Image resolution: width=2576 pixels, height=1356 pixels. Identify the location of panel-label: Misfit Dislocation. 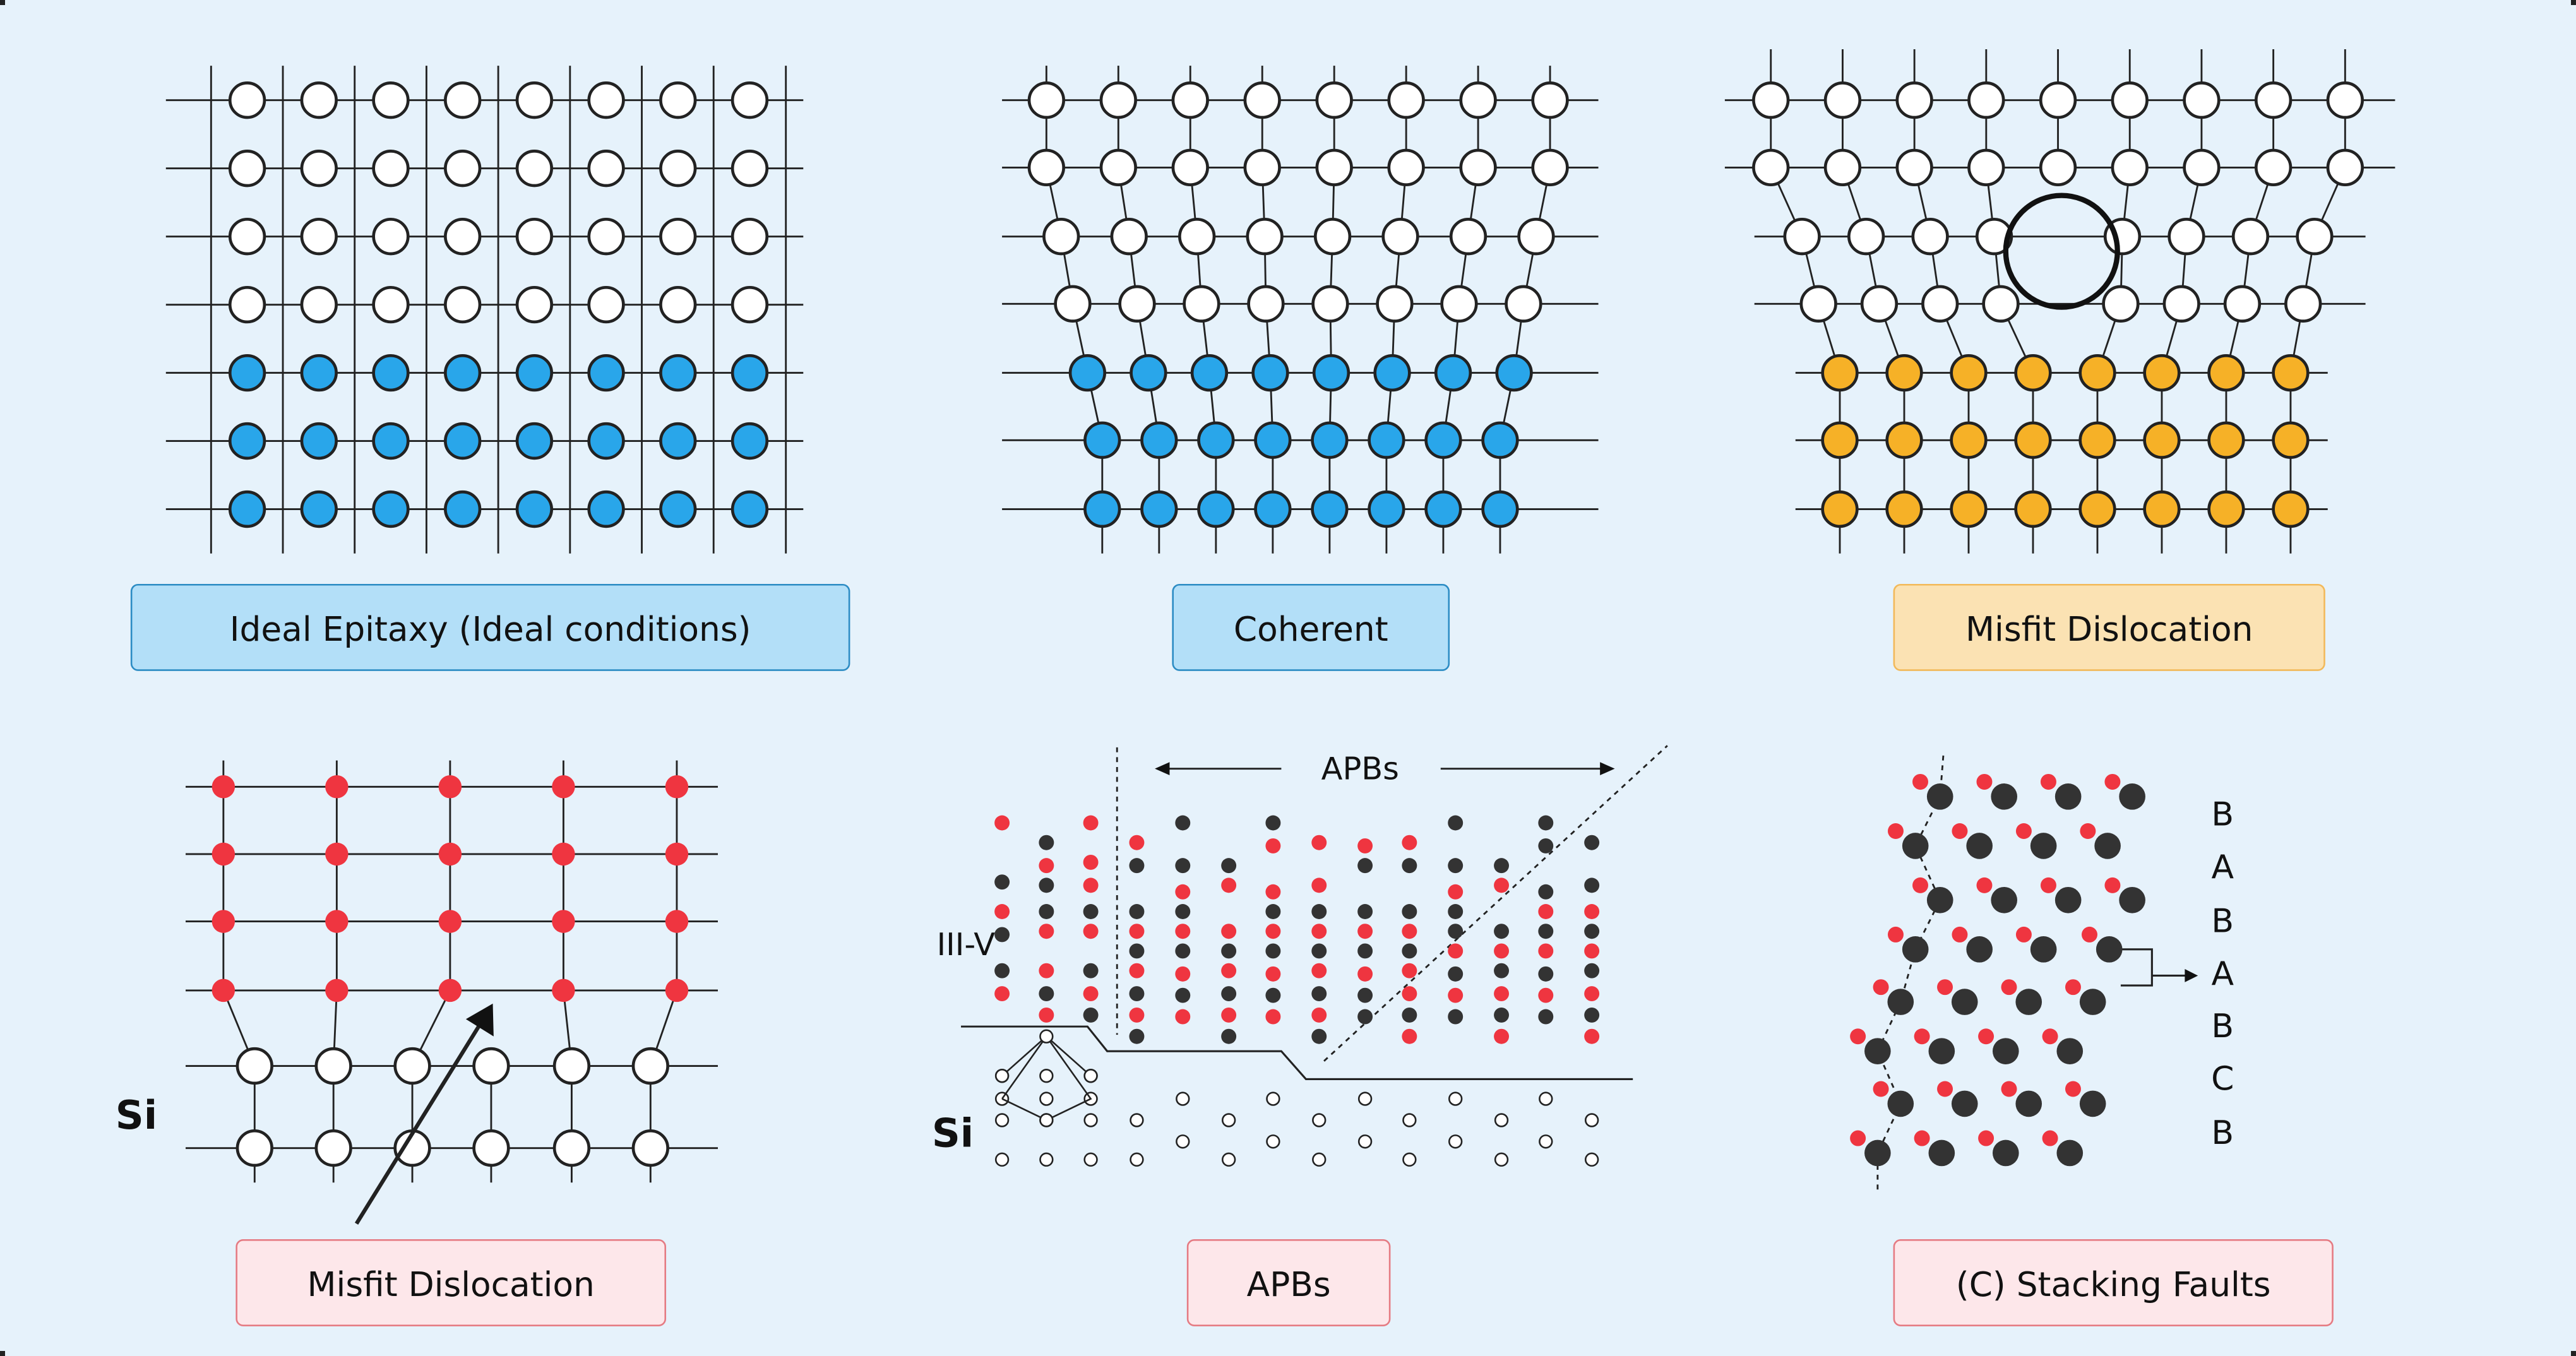
(2109, 629).